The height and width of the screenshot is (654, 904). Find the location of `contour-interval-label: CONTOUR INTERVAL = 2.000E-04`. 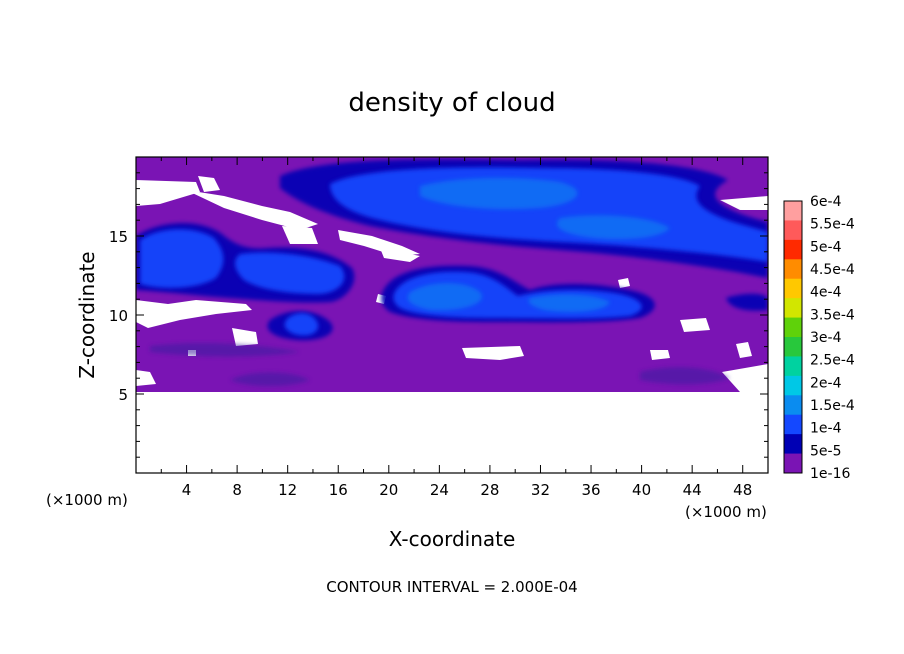

contour-interval-label: CONTOUR INTERVAL = 2.000E-04 is located at coordinates (451, 587).